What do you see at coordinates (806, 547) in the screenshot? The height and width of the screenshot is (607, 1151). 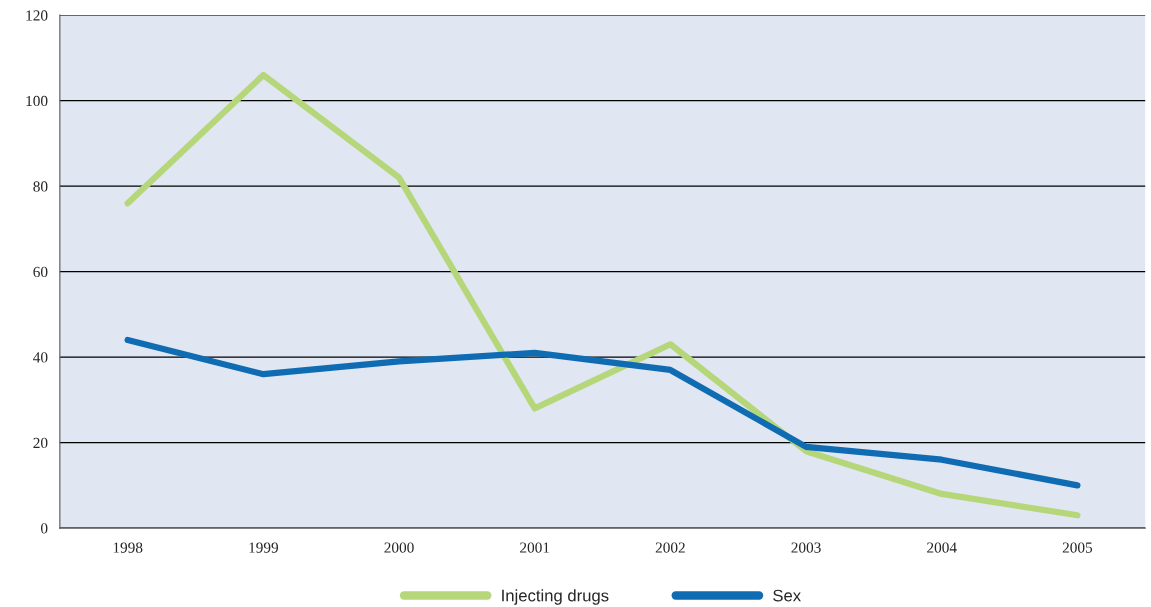 I see `x-tick-label: 2003` at bounding box center [806, 547].